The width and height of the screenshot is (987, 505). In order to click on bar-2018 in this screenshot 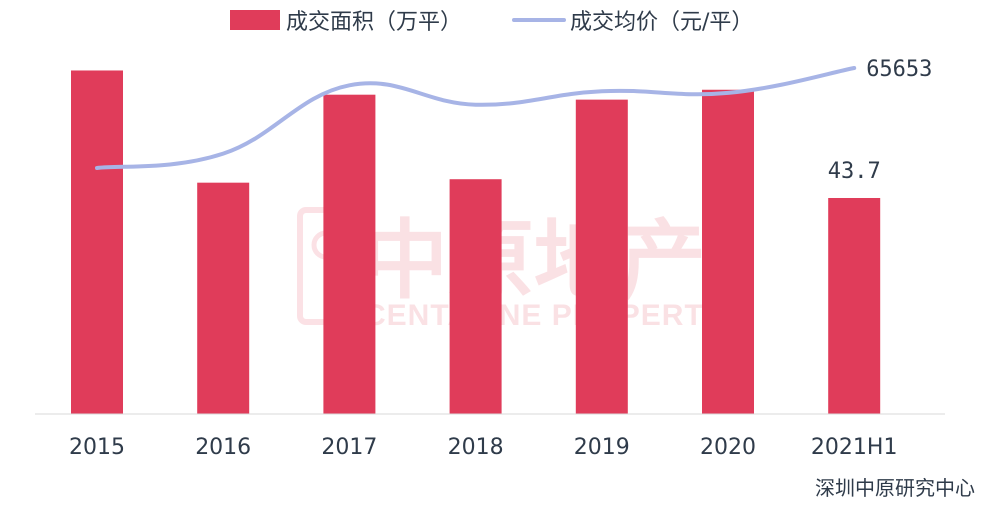, I will do `click(475, 296)`.